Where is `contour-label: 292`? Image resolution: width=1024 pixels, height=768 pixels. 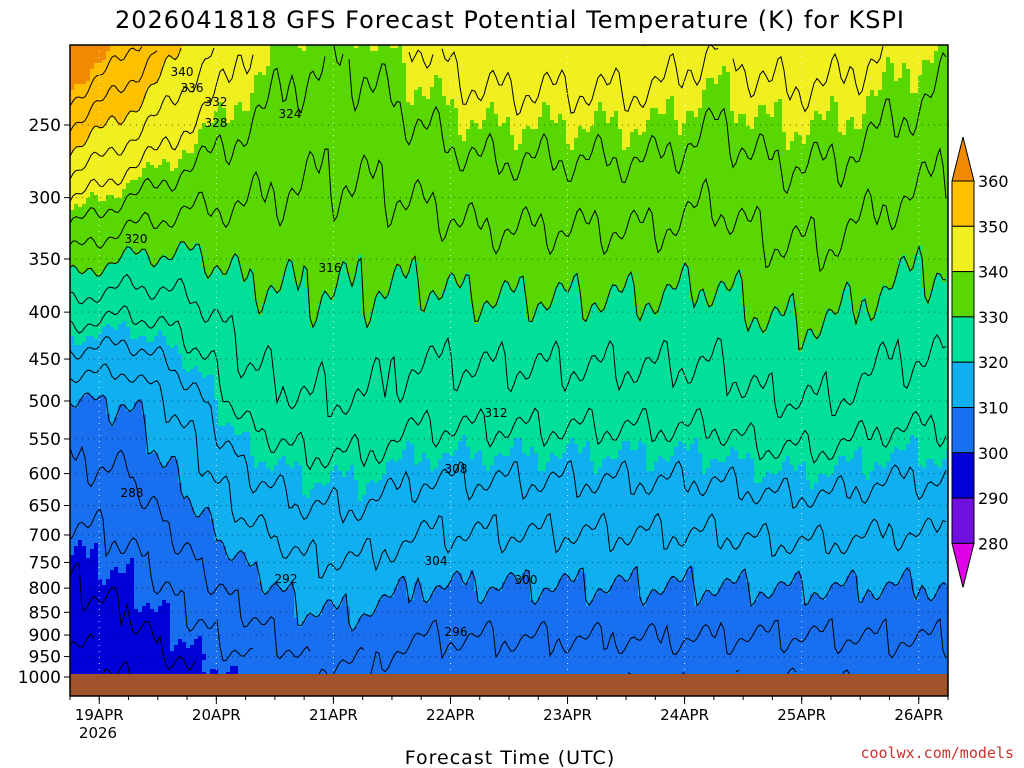 contour-label: 292 is located at coordinates (286, 579).